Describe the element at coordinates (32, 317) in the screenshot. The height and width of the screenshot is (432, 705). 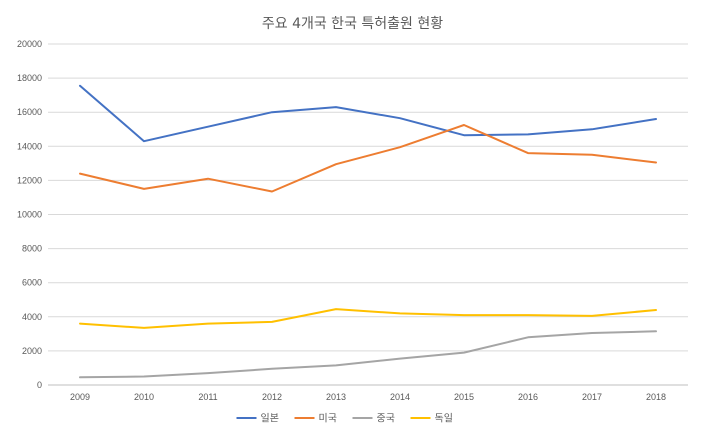
I see `y-tick-label: 4000` at that location.